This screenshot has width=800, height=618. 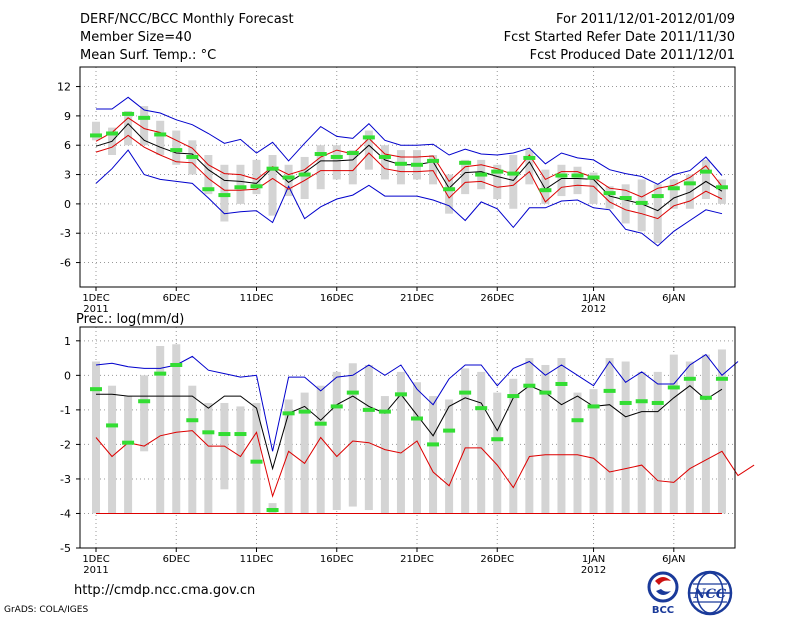 What do you see at coordinates (619, 37) in the screenshot?
I see `forecast-started-date: Fcst Started Refer Date 2011/11/30` at bounding box center [619, 37].